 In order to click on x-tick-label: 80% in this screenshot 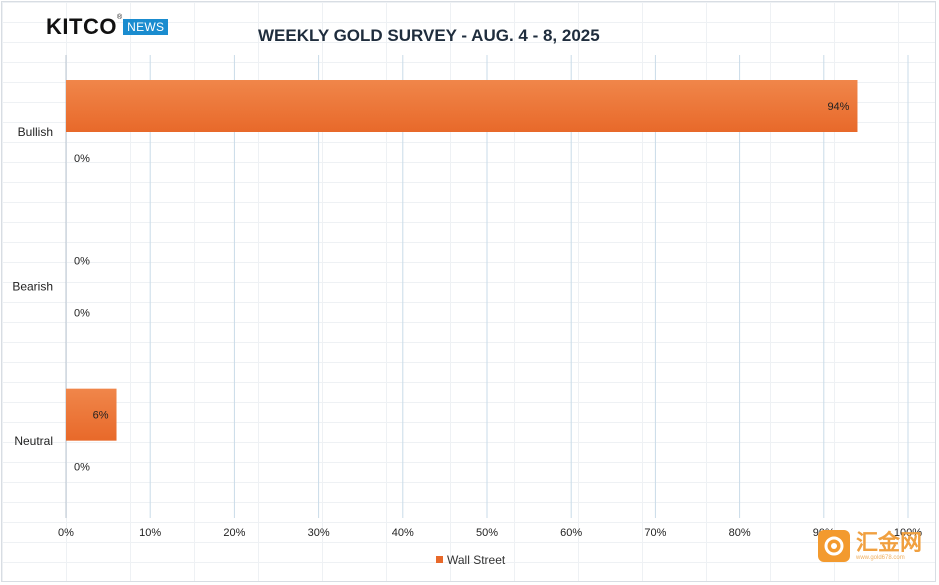, I will do `click(740, 533)`.